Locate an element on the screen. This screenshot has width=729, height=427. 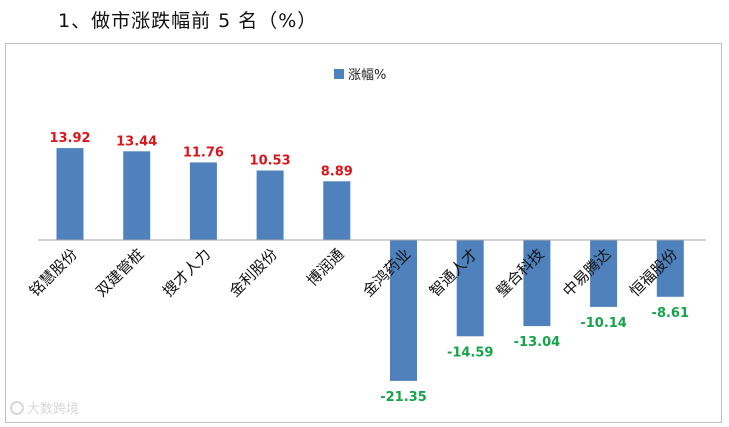
value-label-7: -14.59 is located at coordinates (470, 352).